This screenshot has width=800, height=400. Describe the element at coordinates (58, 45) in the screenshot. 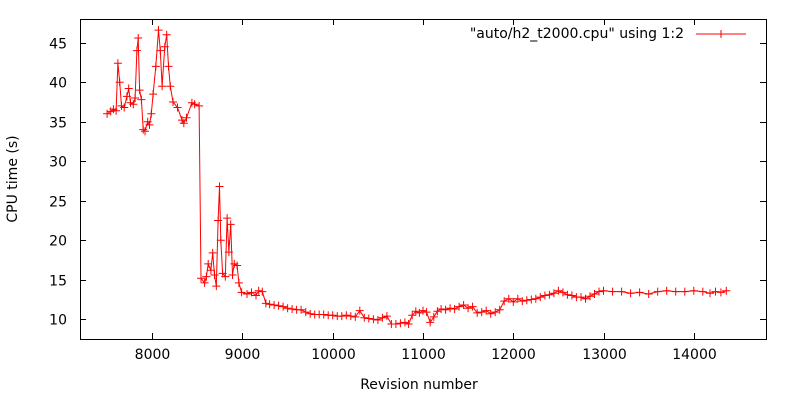

I see `y-tick-label: 45` at that location.